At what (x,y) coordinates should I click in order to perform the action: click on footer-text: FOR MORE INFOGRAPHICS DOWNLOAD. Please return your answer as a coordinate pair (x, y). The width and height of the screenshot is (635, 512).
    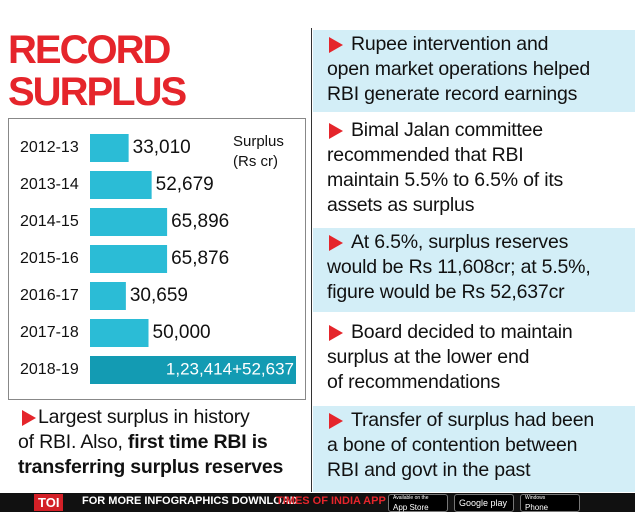
    Looking at the image, I should click on (190, 501).